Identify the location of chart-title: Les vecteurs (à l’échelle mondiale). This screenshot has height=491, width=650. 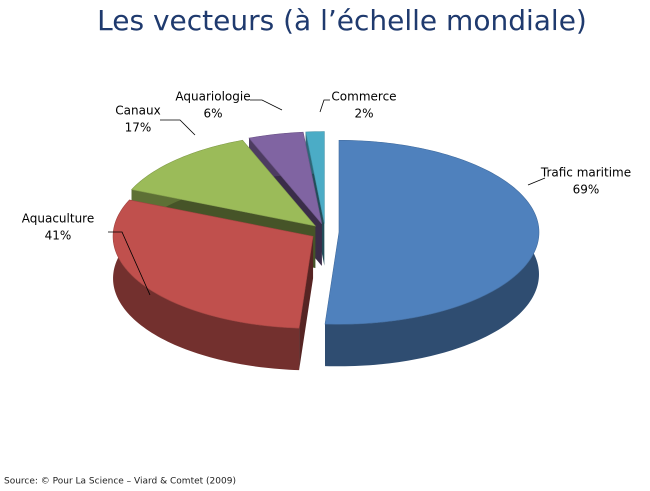
(342, 20).